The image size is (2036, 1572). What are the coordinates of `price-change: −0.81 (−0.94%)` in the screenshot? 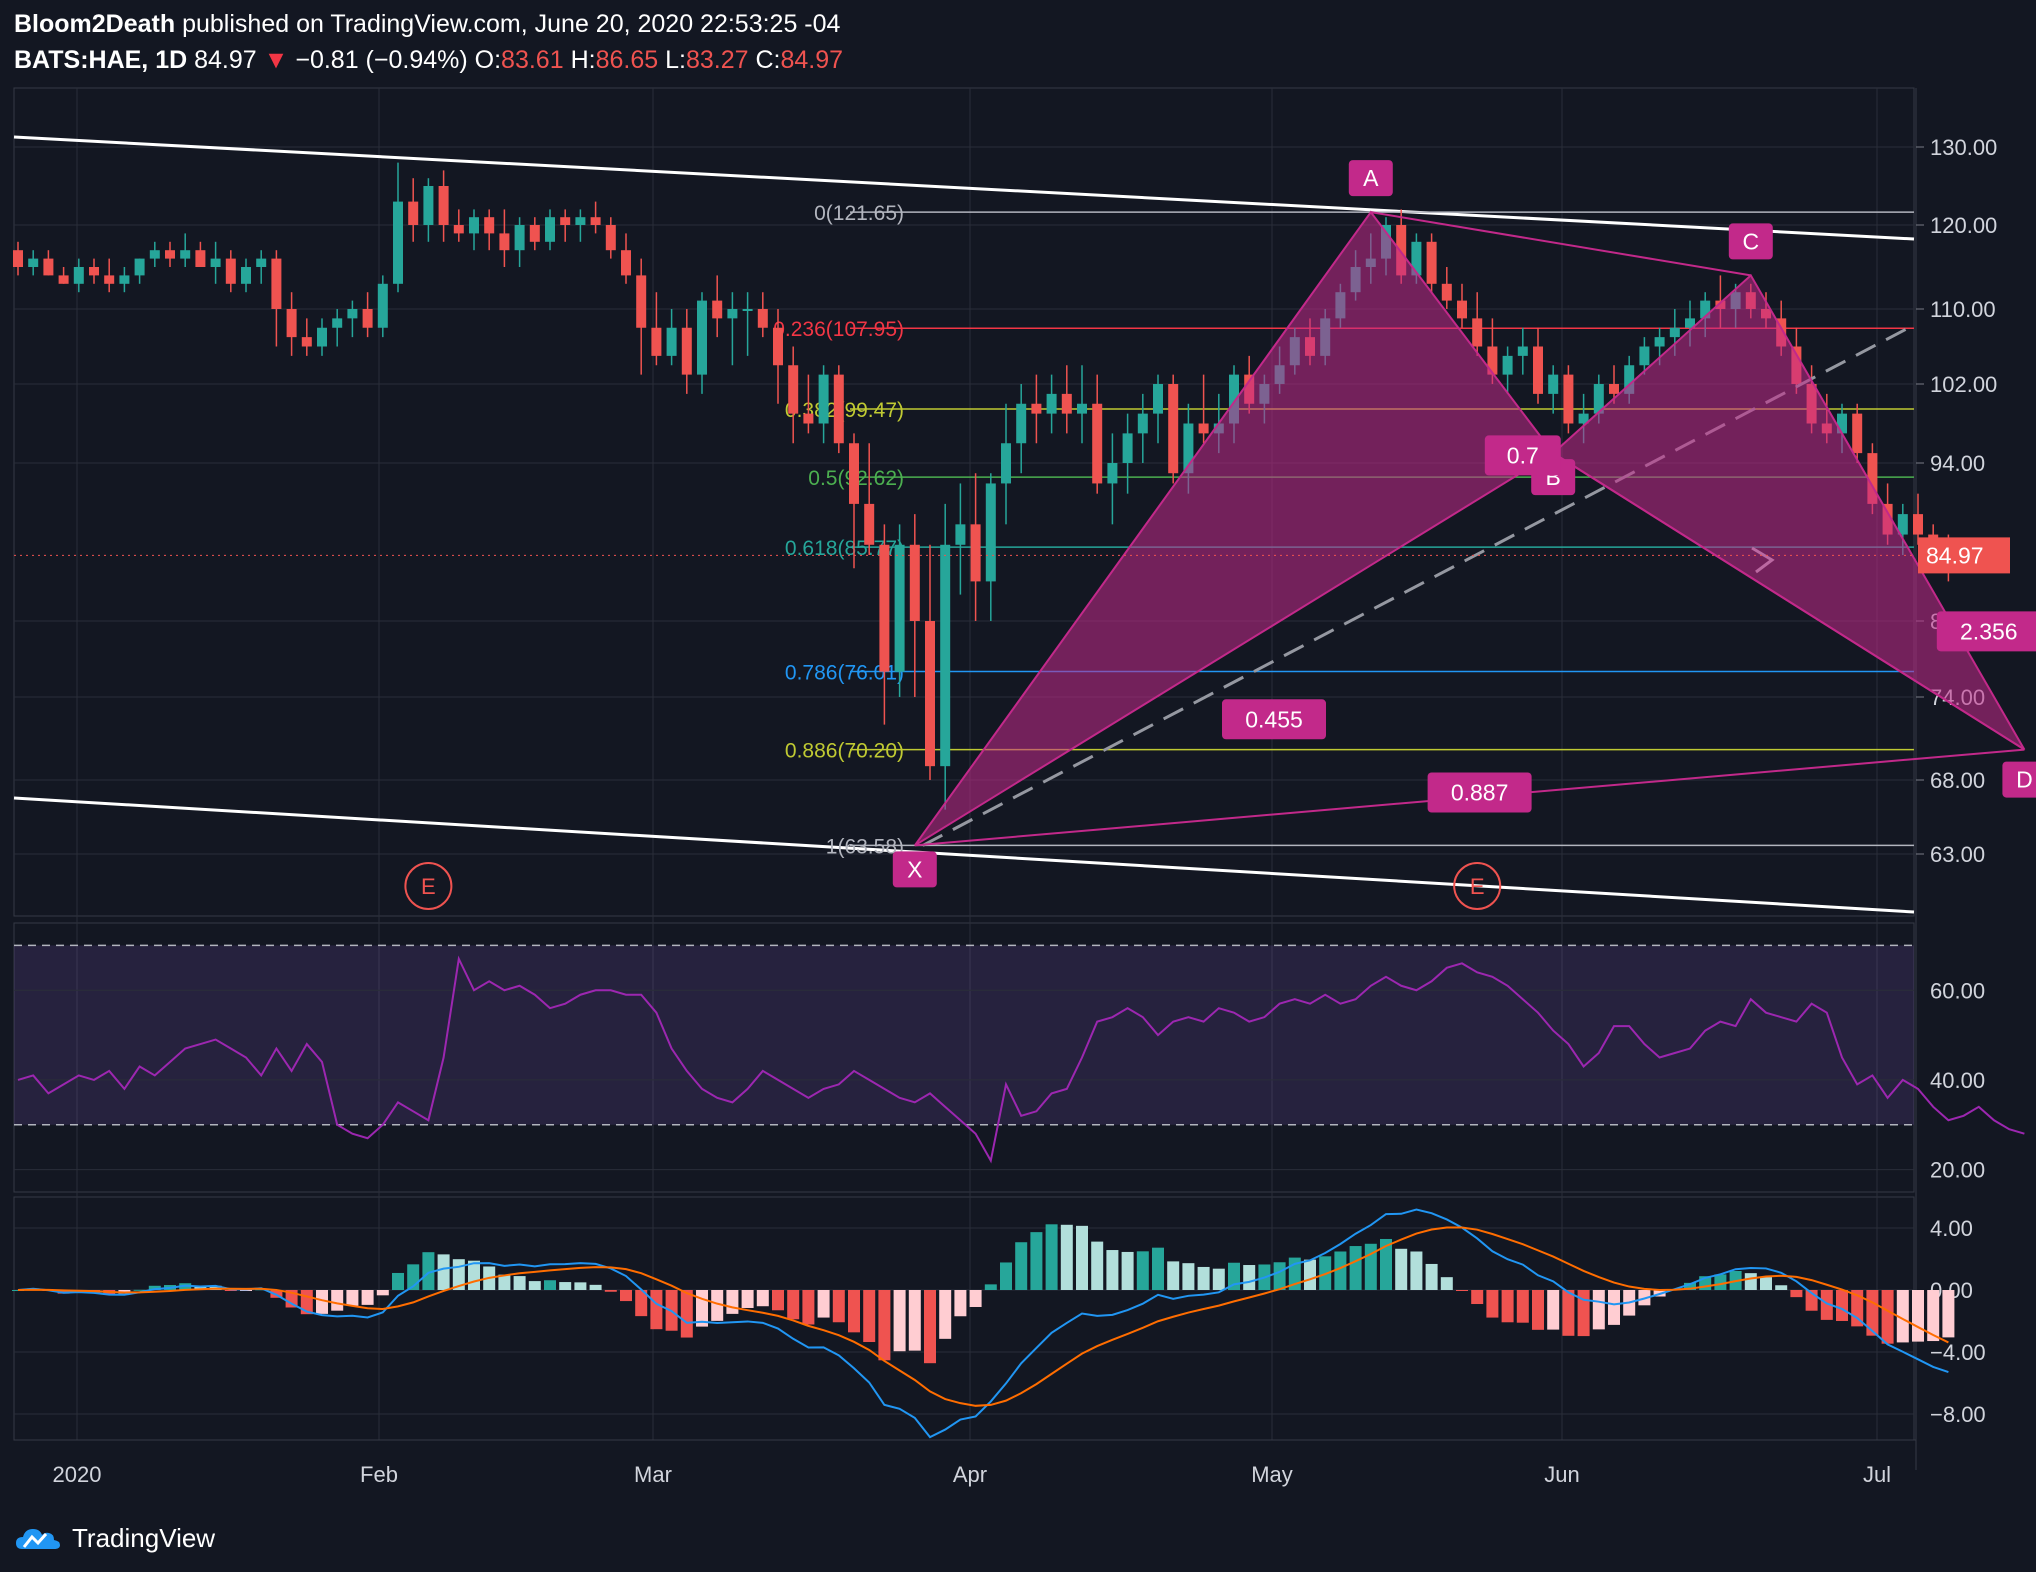 It's located at (381, 60).